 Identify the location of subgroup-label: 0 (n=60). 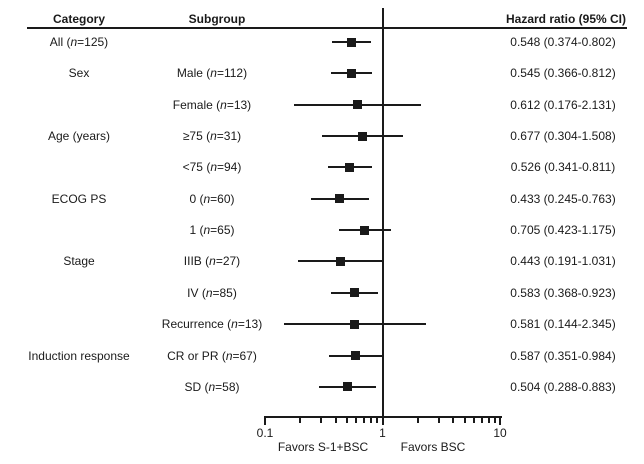
(212, 198).